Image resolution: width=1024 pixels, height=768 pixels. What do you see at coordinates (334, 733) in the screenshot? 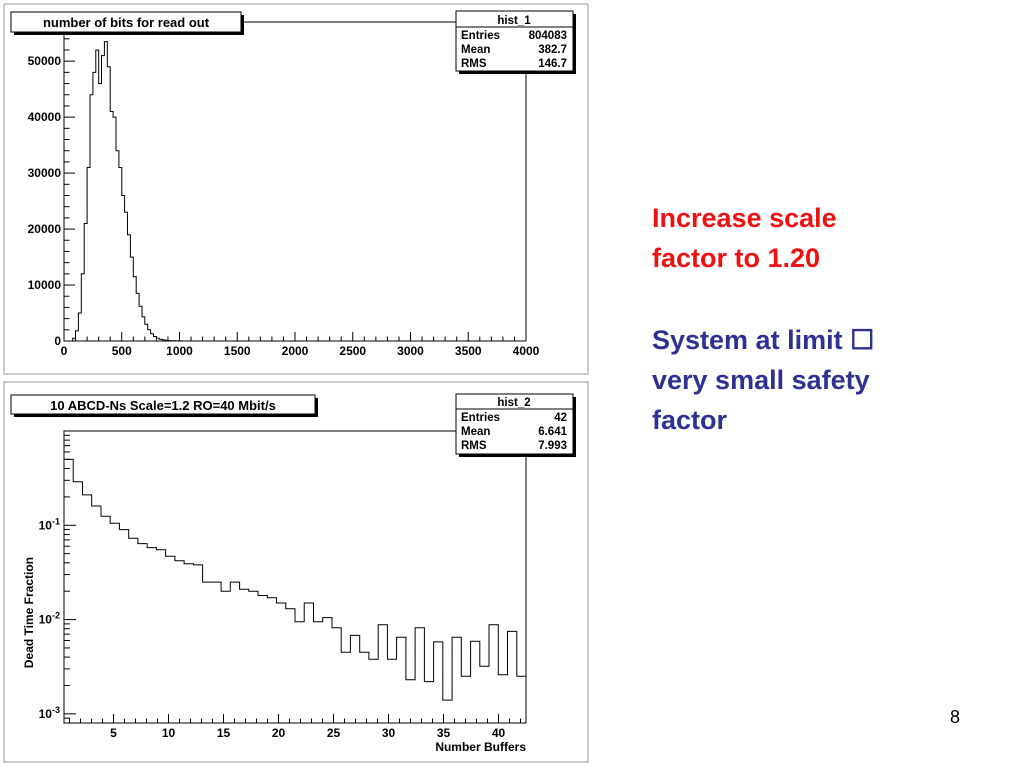
I see `x-tick-label: 25` at bounding box center [334, 733].